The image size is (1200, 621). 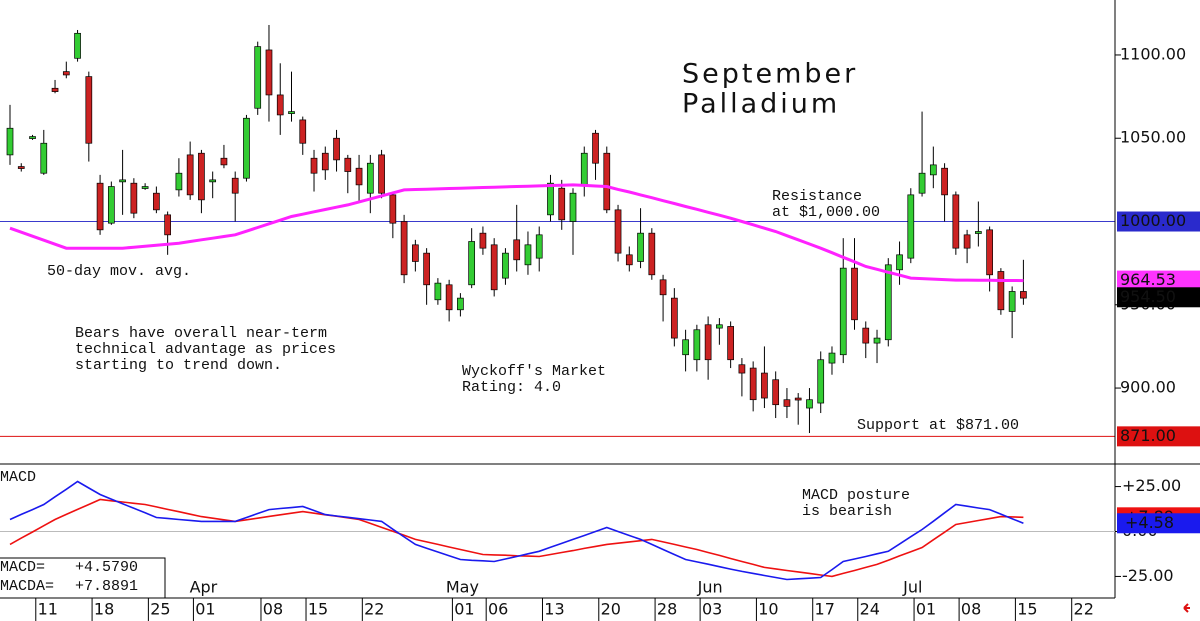 I want to click on price-box-label: 954.50, so click(x=1148, y=296).